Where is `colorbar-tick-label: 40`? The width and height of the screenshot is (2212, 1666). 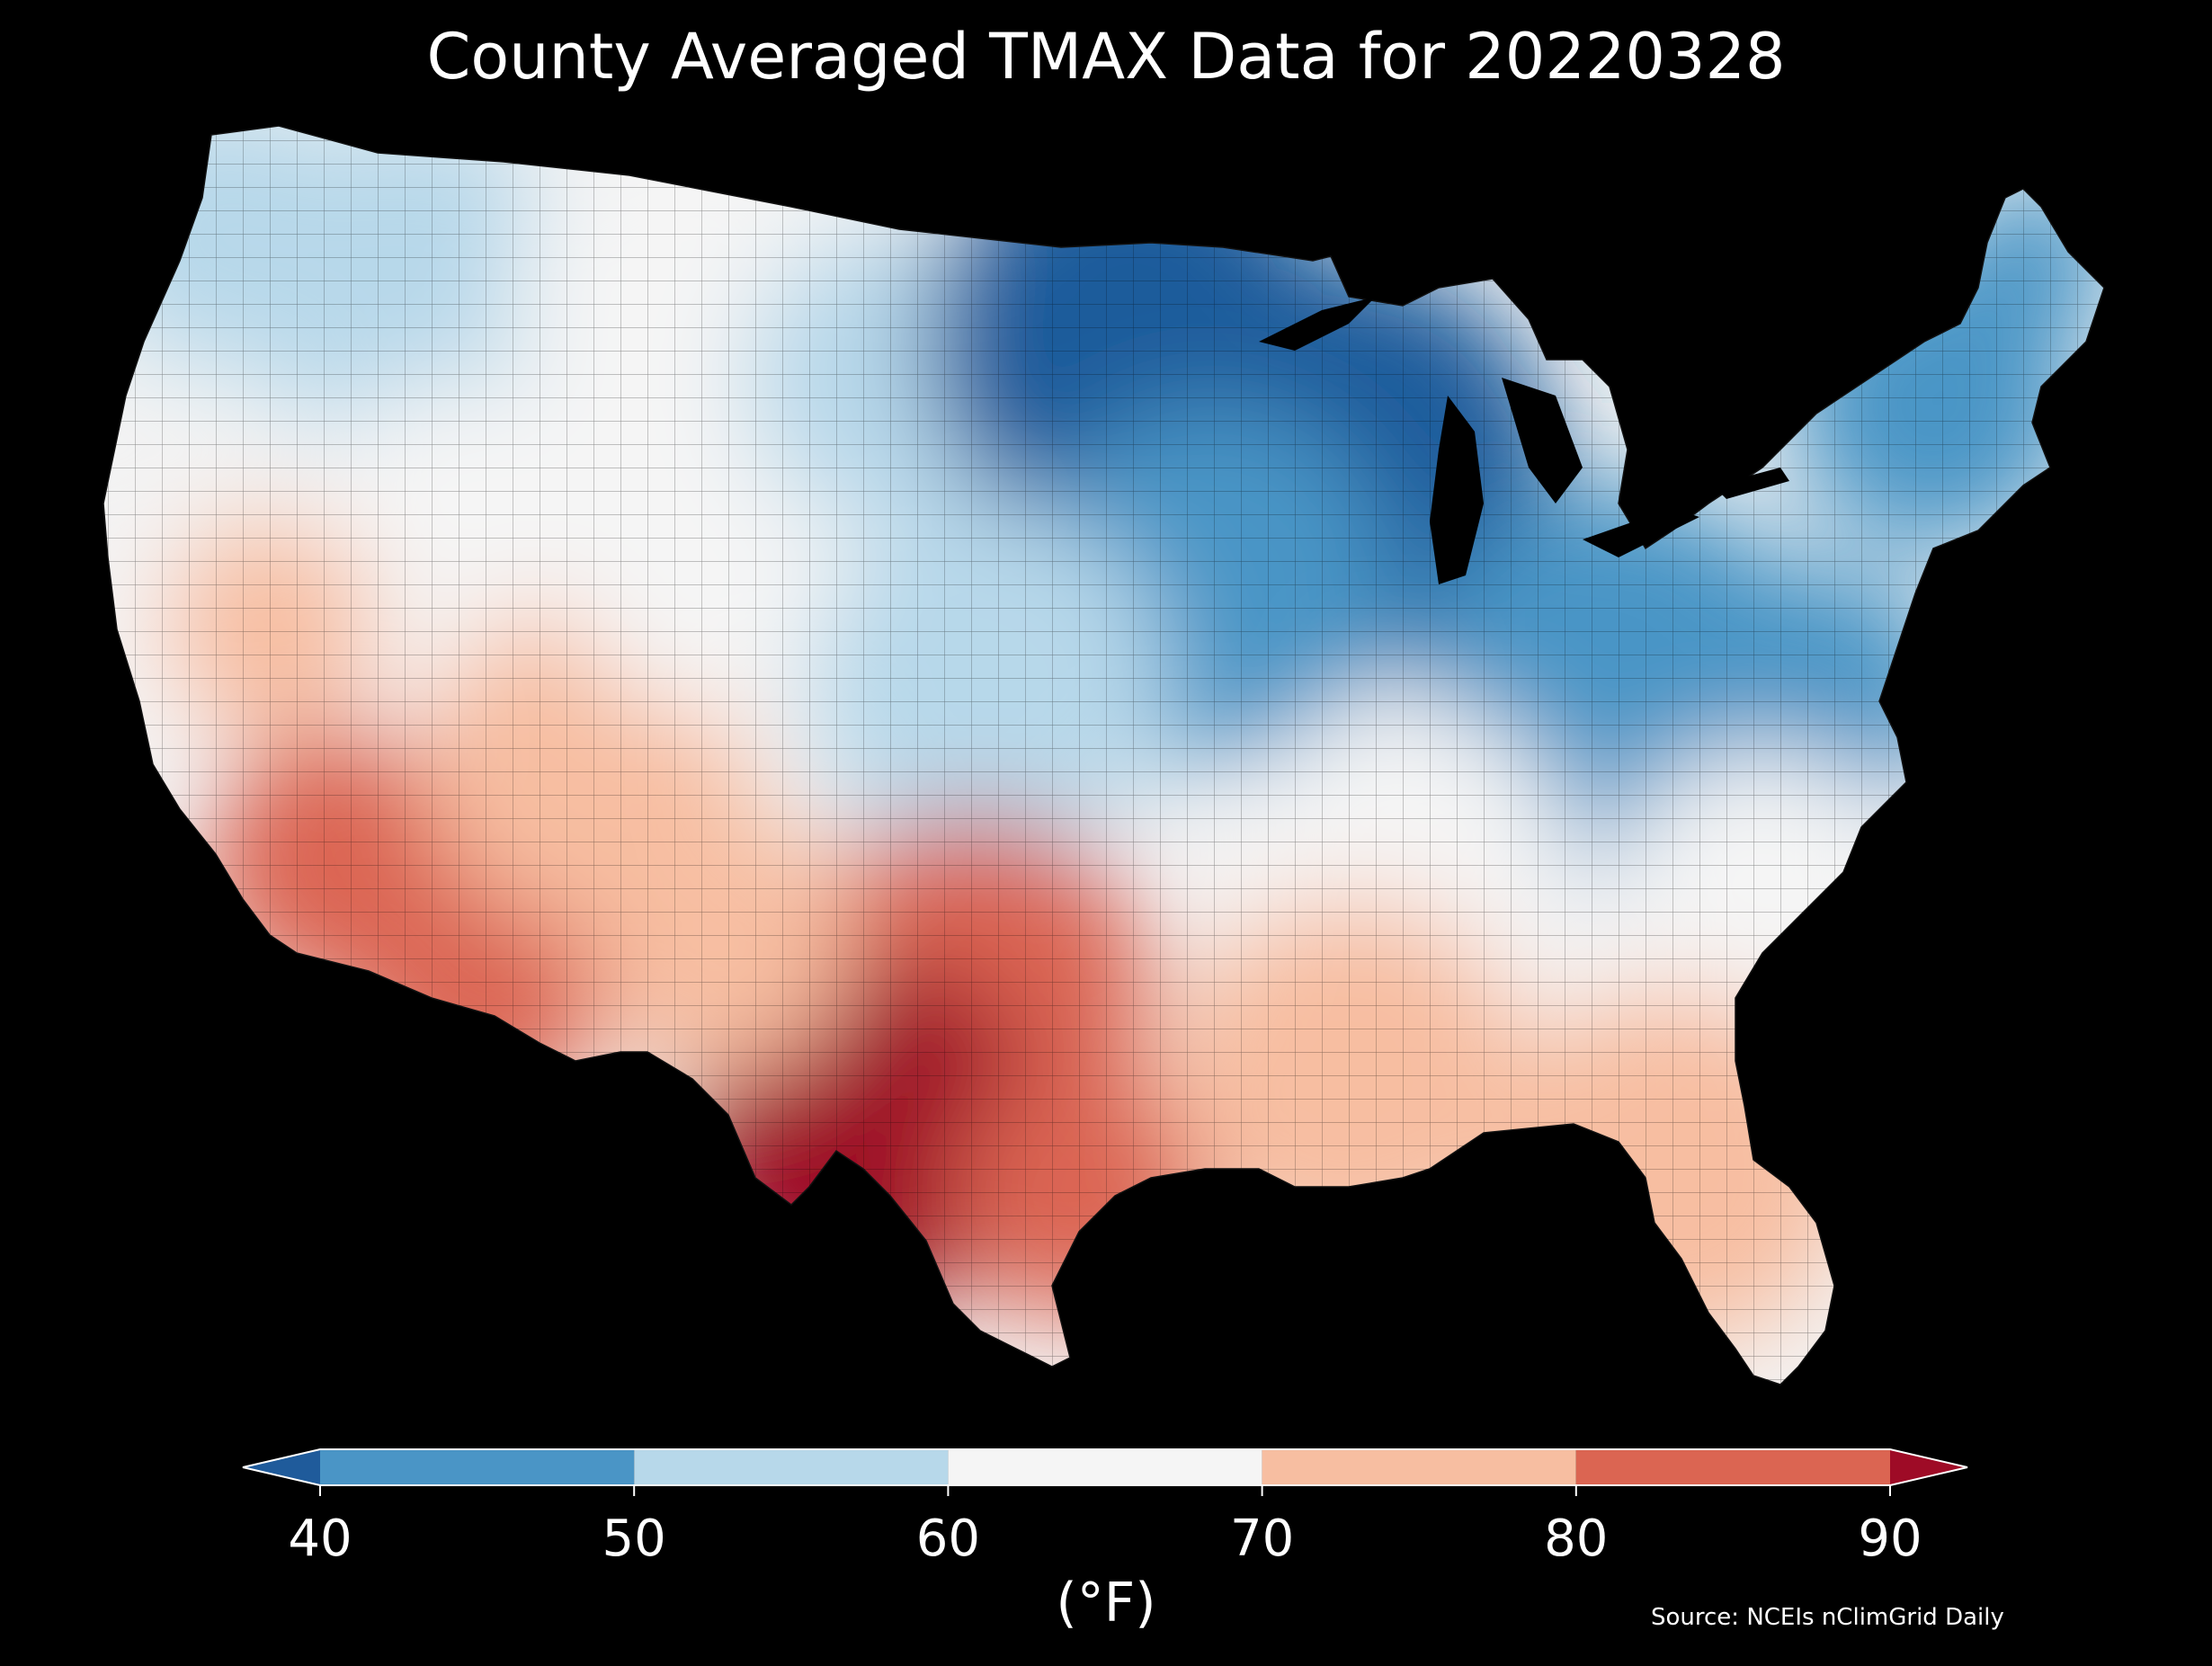 colorbar-tick-label: 40 is located at coordinates (320, 1539).